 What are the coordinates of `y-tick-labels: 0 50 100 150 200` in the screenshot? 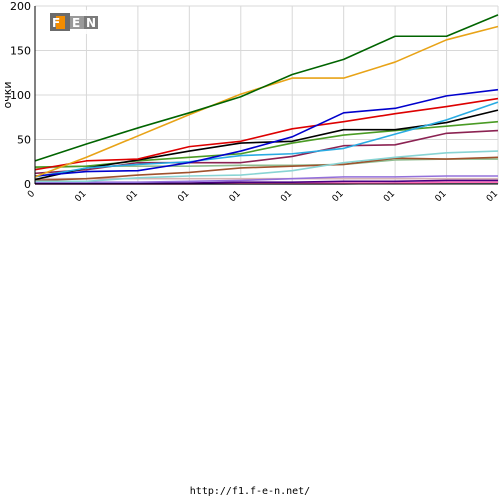 It's located at (20, 95).